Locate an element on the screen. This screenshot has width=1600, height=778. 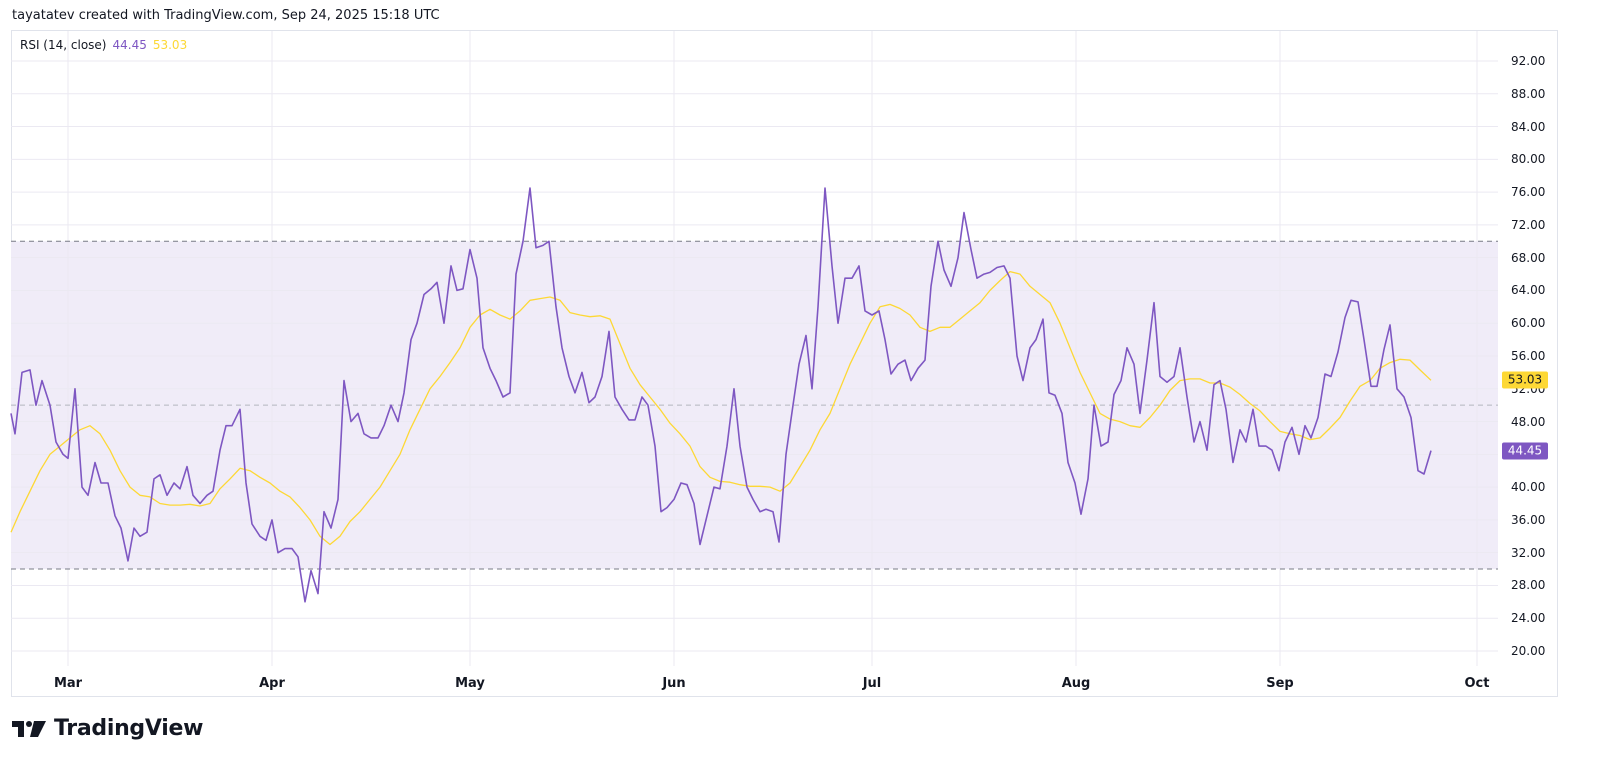
x-axis-tick-jul: Jul is located at coordinates (872, 683).